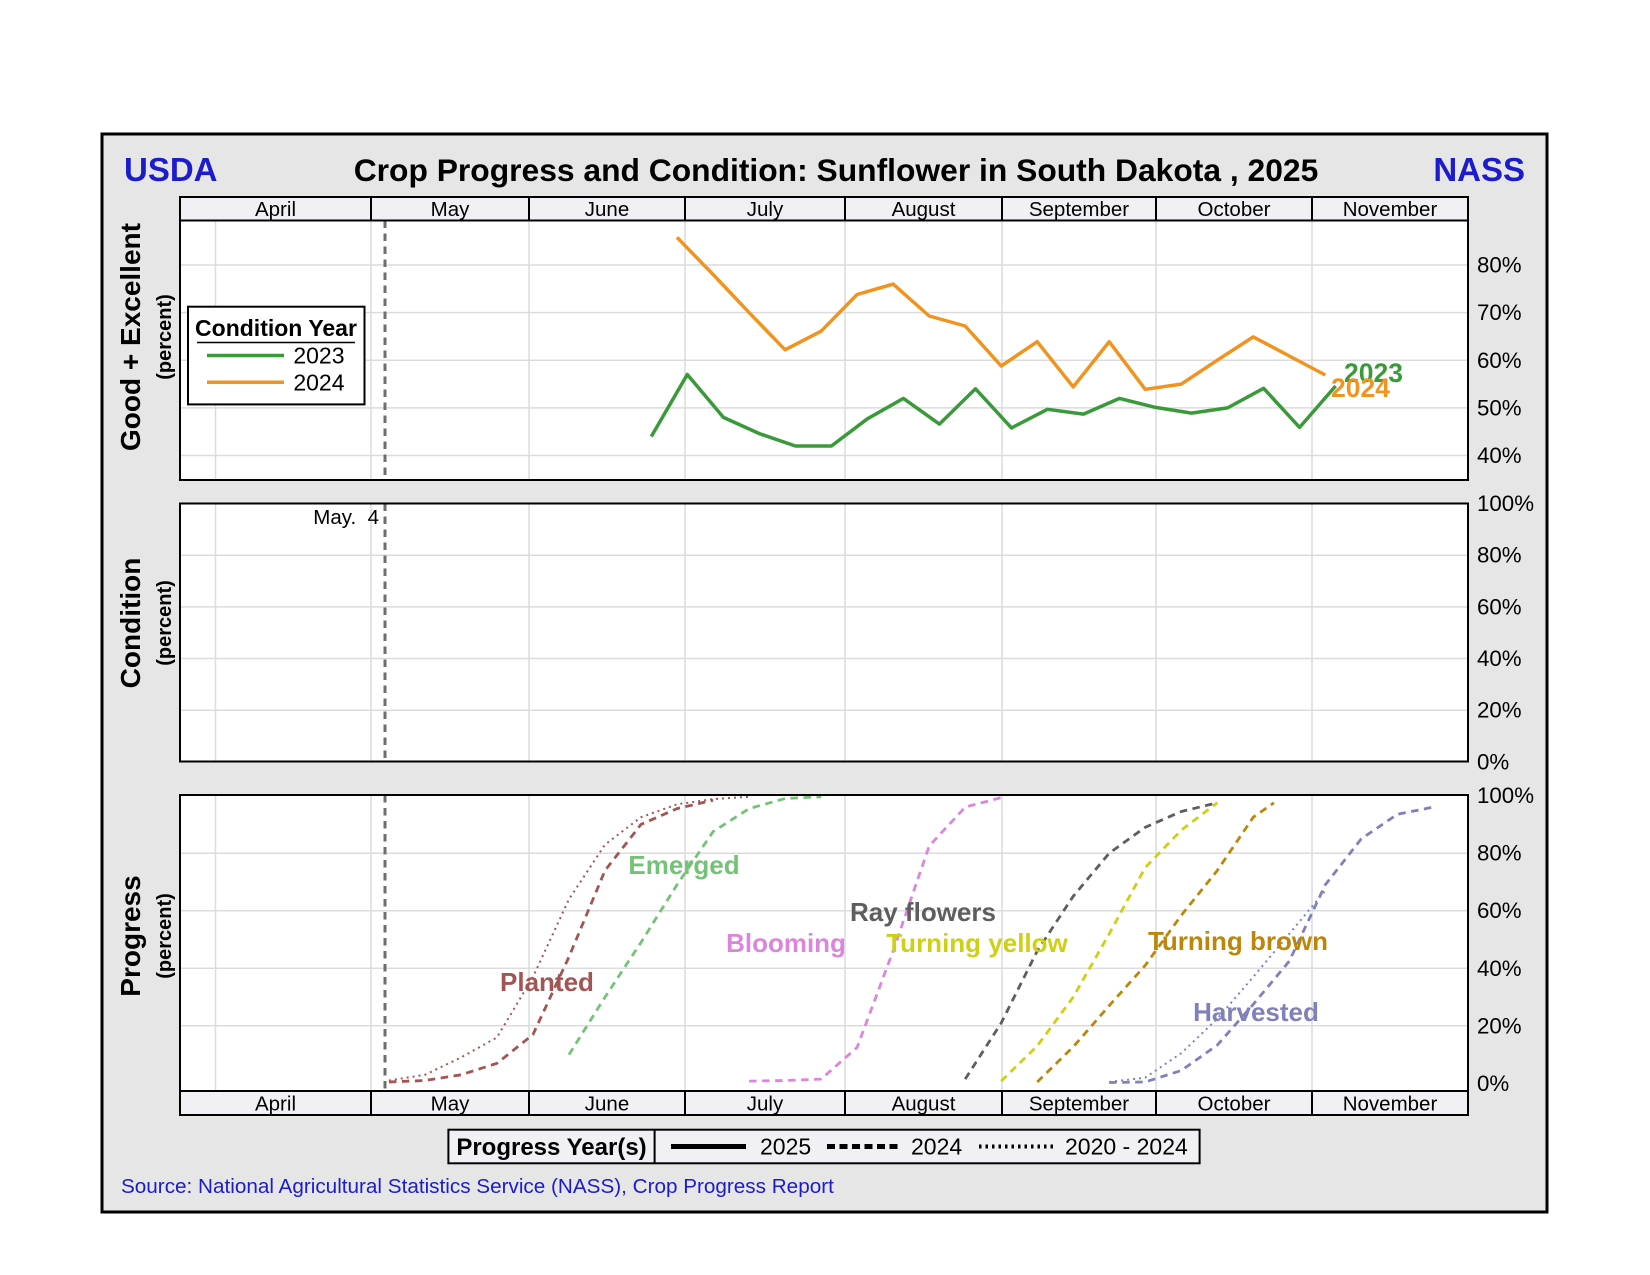 The width and height of the screenshot is (1650, 1275). Describe the element at coordinates (130, 337) in the screenshot. I see `svg-text: Good + Excellent` at that location.